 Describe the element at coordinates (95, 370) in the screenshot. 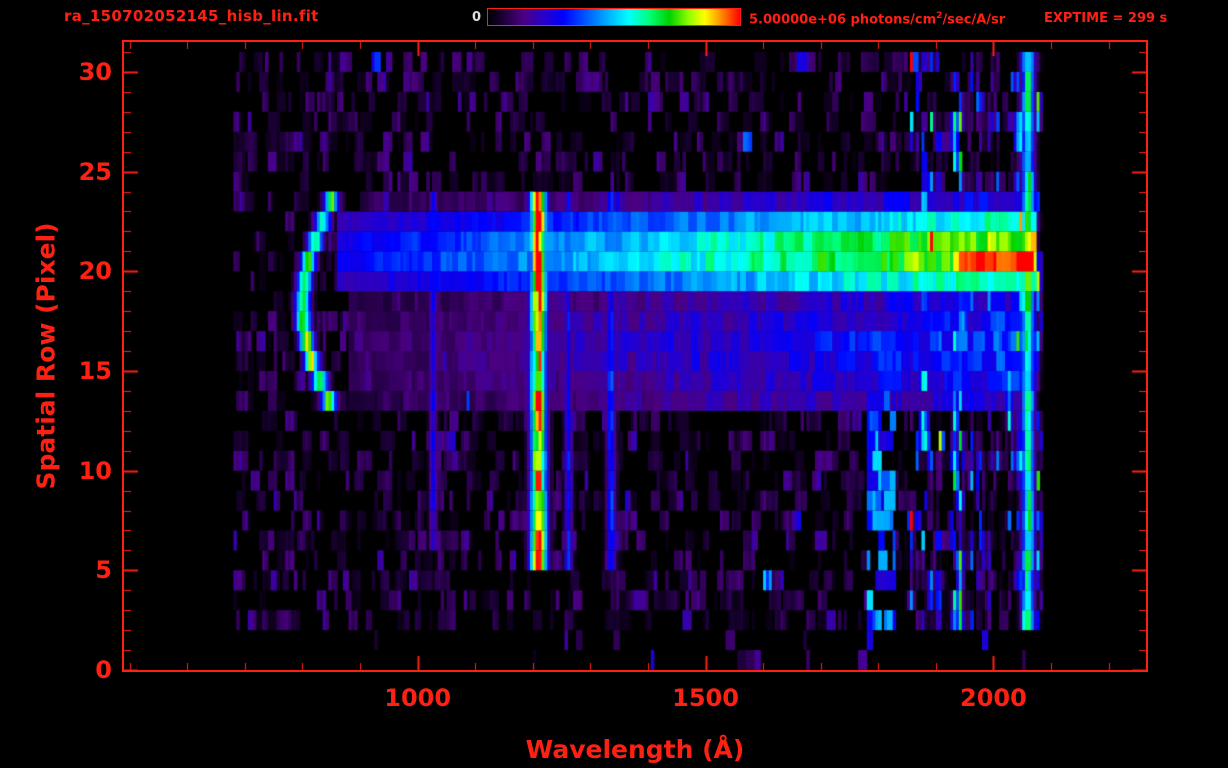

I see `y-tick-label: 15` at that location.